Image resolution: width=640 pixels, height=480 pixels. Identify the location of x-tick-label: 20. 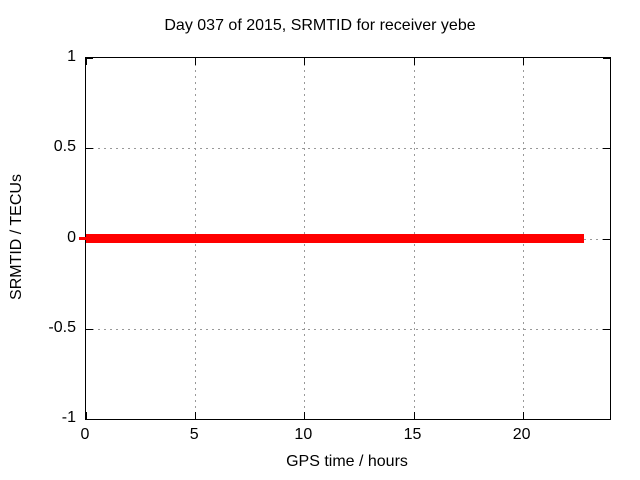
(521, 434).